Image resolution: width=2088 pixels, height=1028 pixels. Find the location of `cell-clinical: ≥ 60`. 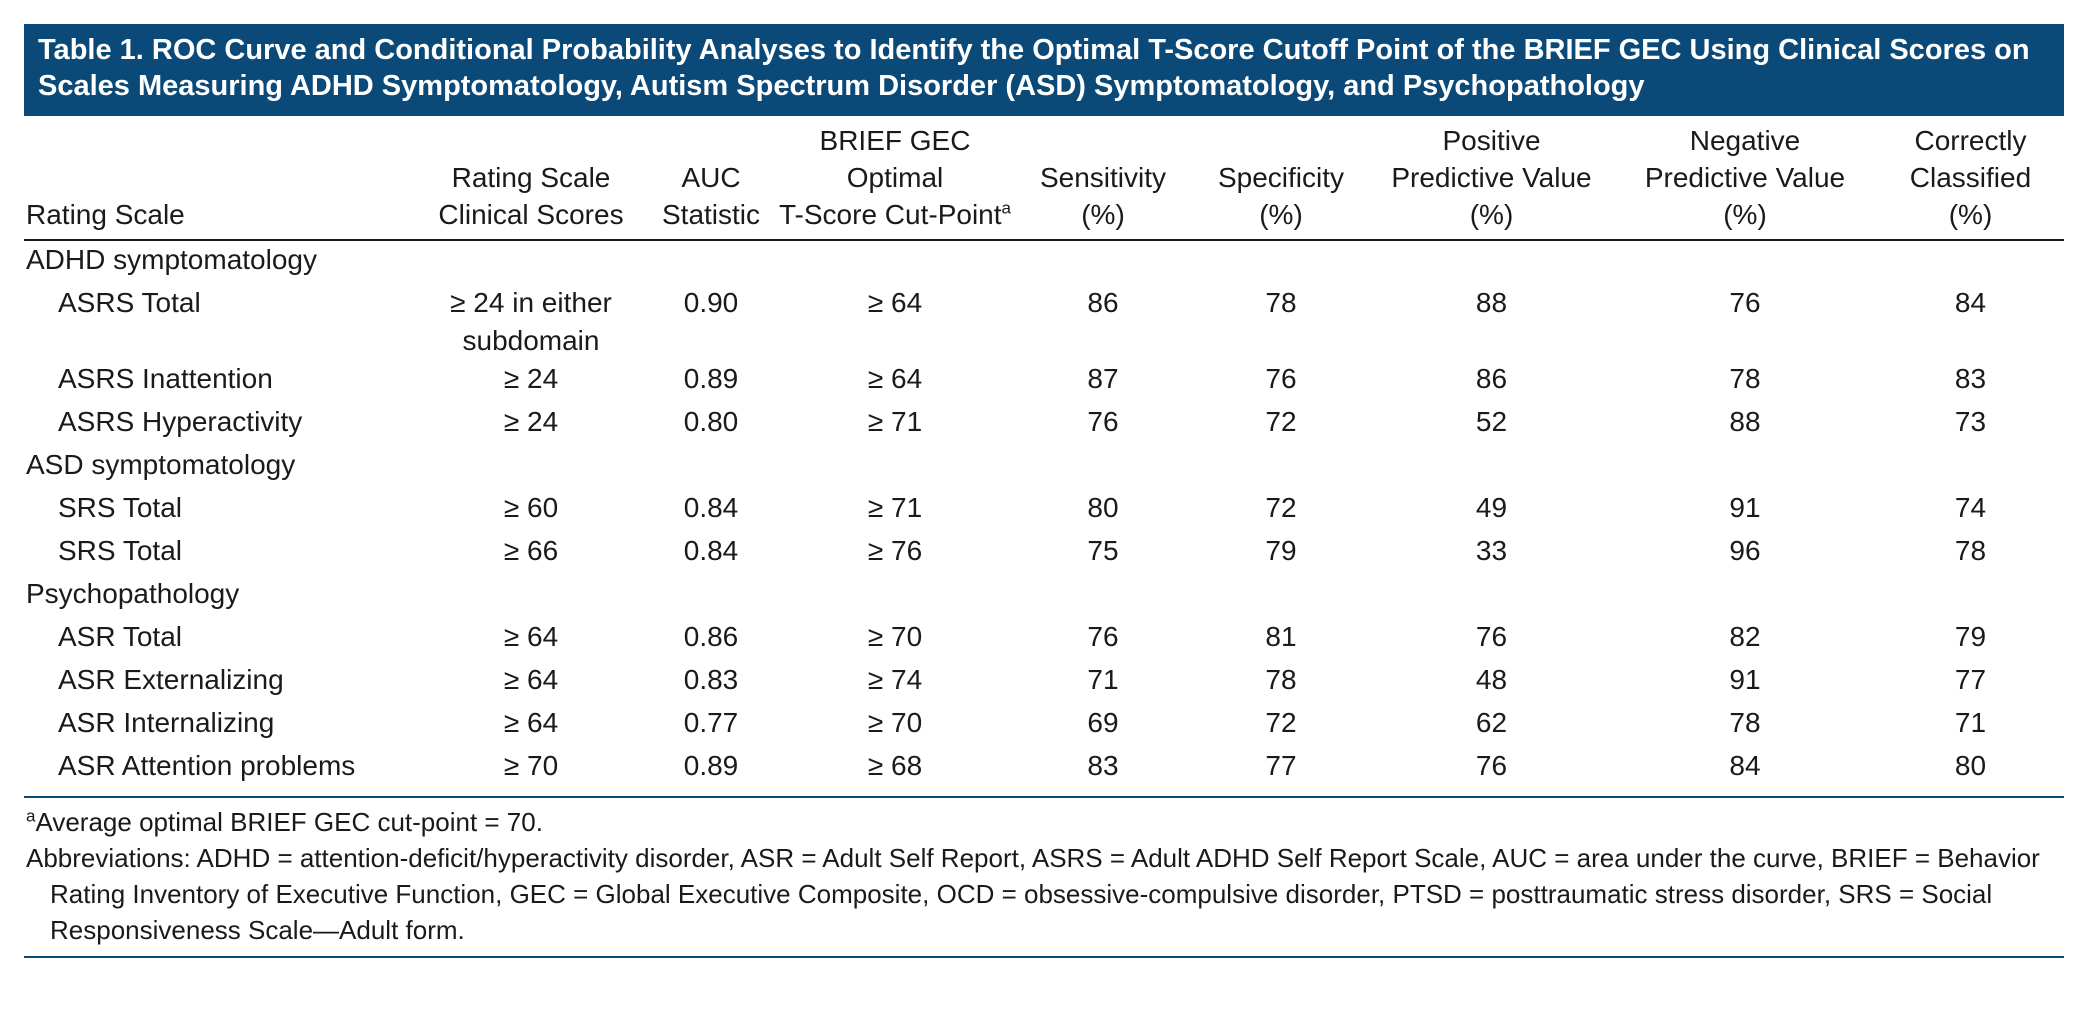

cell-clinical: ≥ 60 is located at coordinates (531, 507).